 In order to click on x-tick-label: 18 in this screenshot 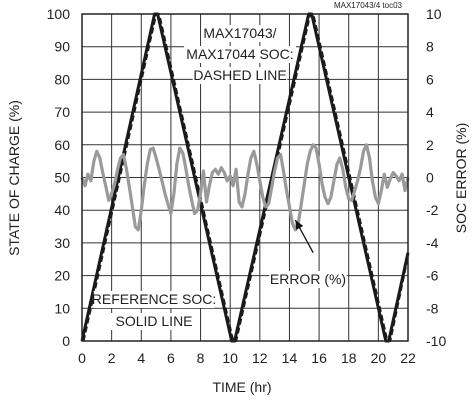, I will do `click(349, 358)`.